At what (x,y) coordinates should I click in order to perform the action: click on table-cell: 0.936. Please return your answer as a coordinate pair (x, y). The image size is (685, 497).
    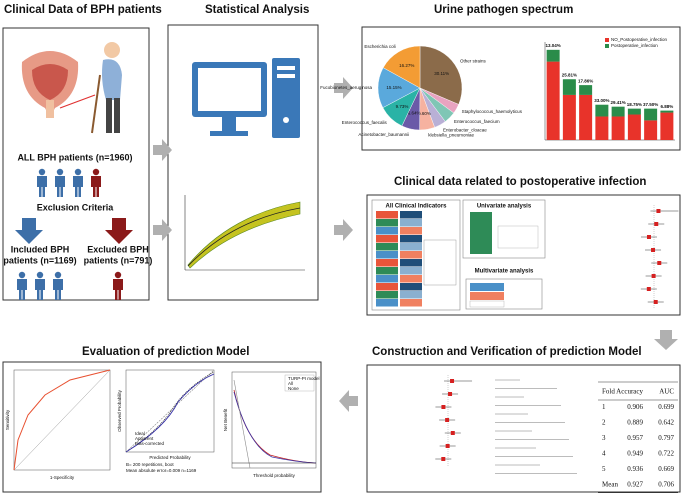
    Looking at the image, I should click on (635, 469).